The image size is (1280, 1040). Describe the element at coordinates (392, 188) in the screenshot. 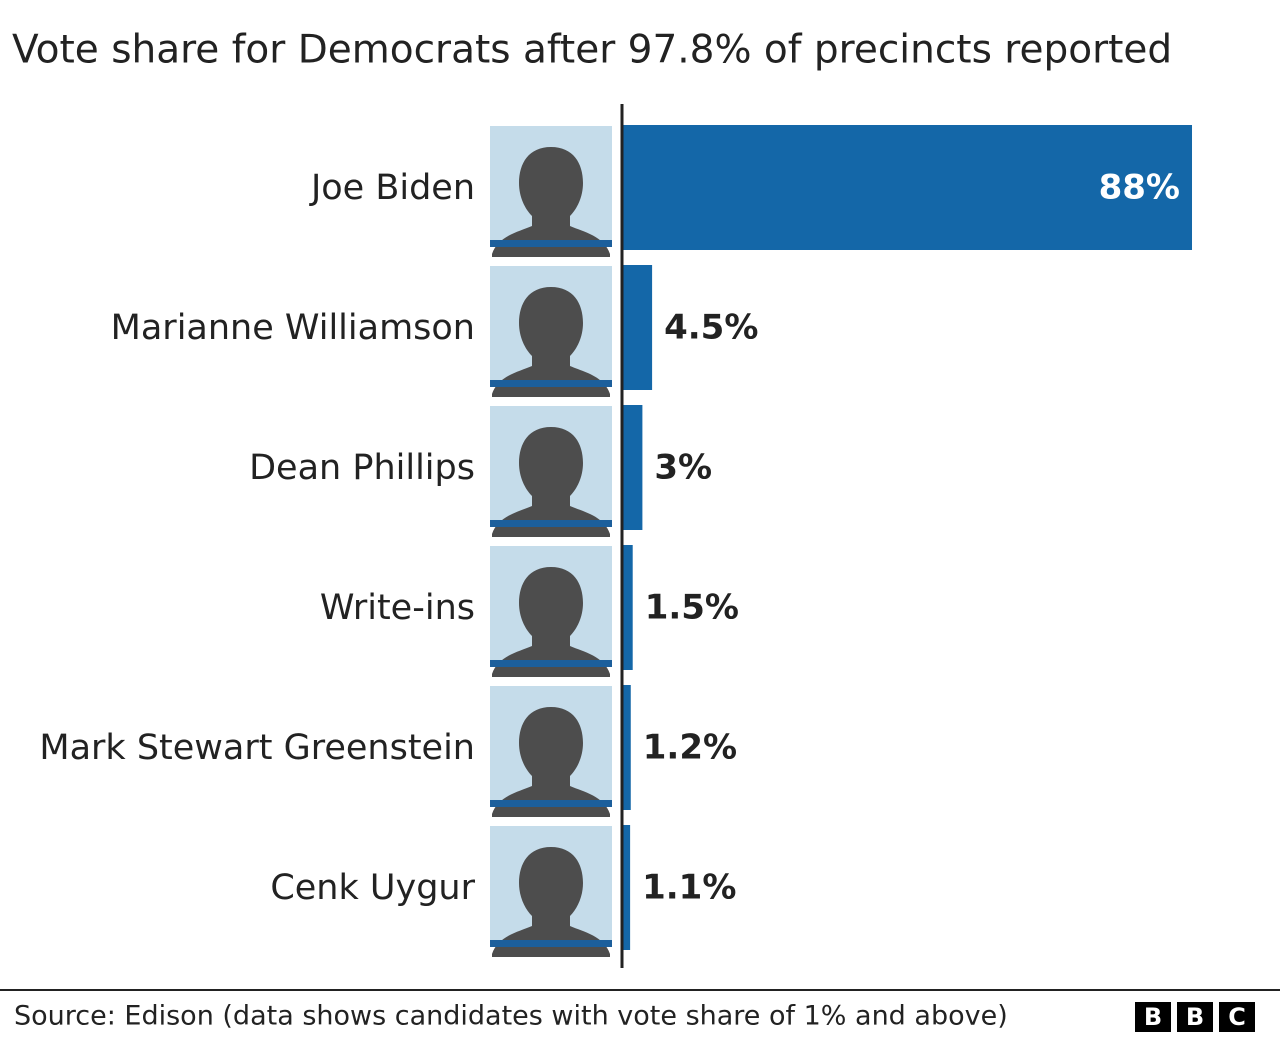

I see `category-label: Joe Biden` at that location.